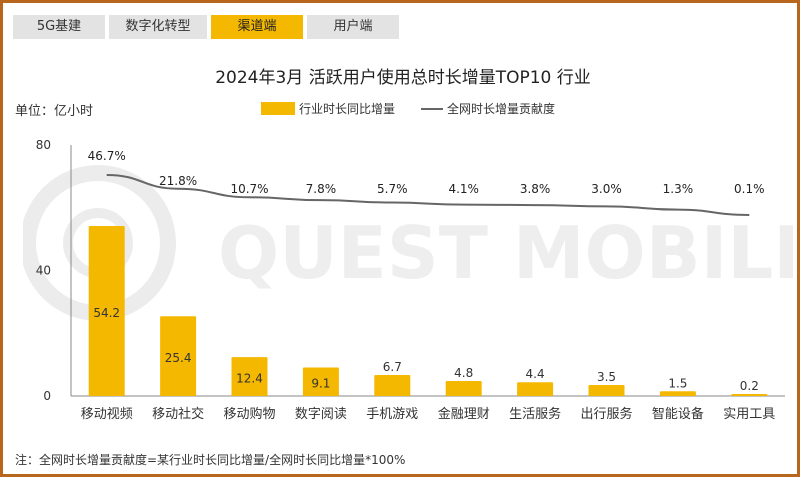 The width and height of the screenshot is (800, 477). What do you see at coordinates (107, 414) in the screenshot?
I see `x-tick-label: 移动视频` at bounding box center [107, 414].